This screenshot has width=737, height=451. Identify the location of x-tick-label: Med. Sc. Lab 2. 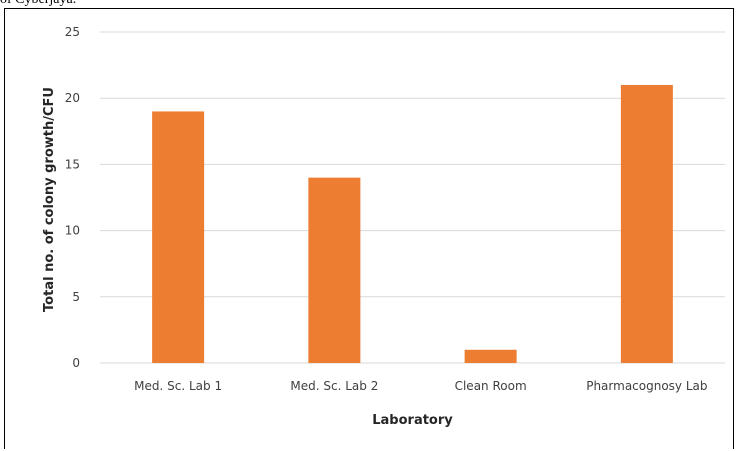
(334, 386).